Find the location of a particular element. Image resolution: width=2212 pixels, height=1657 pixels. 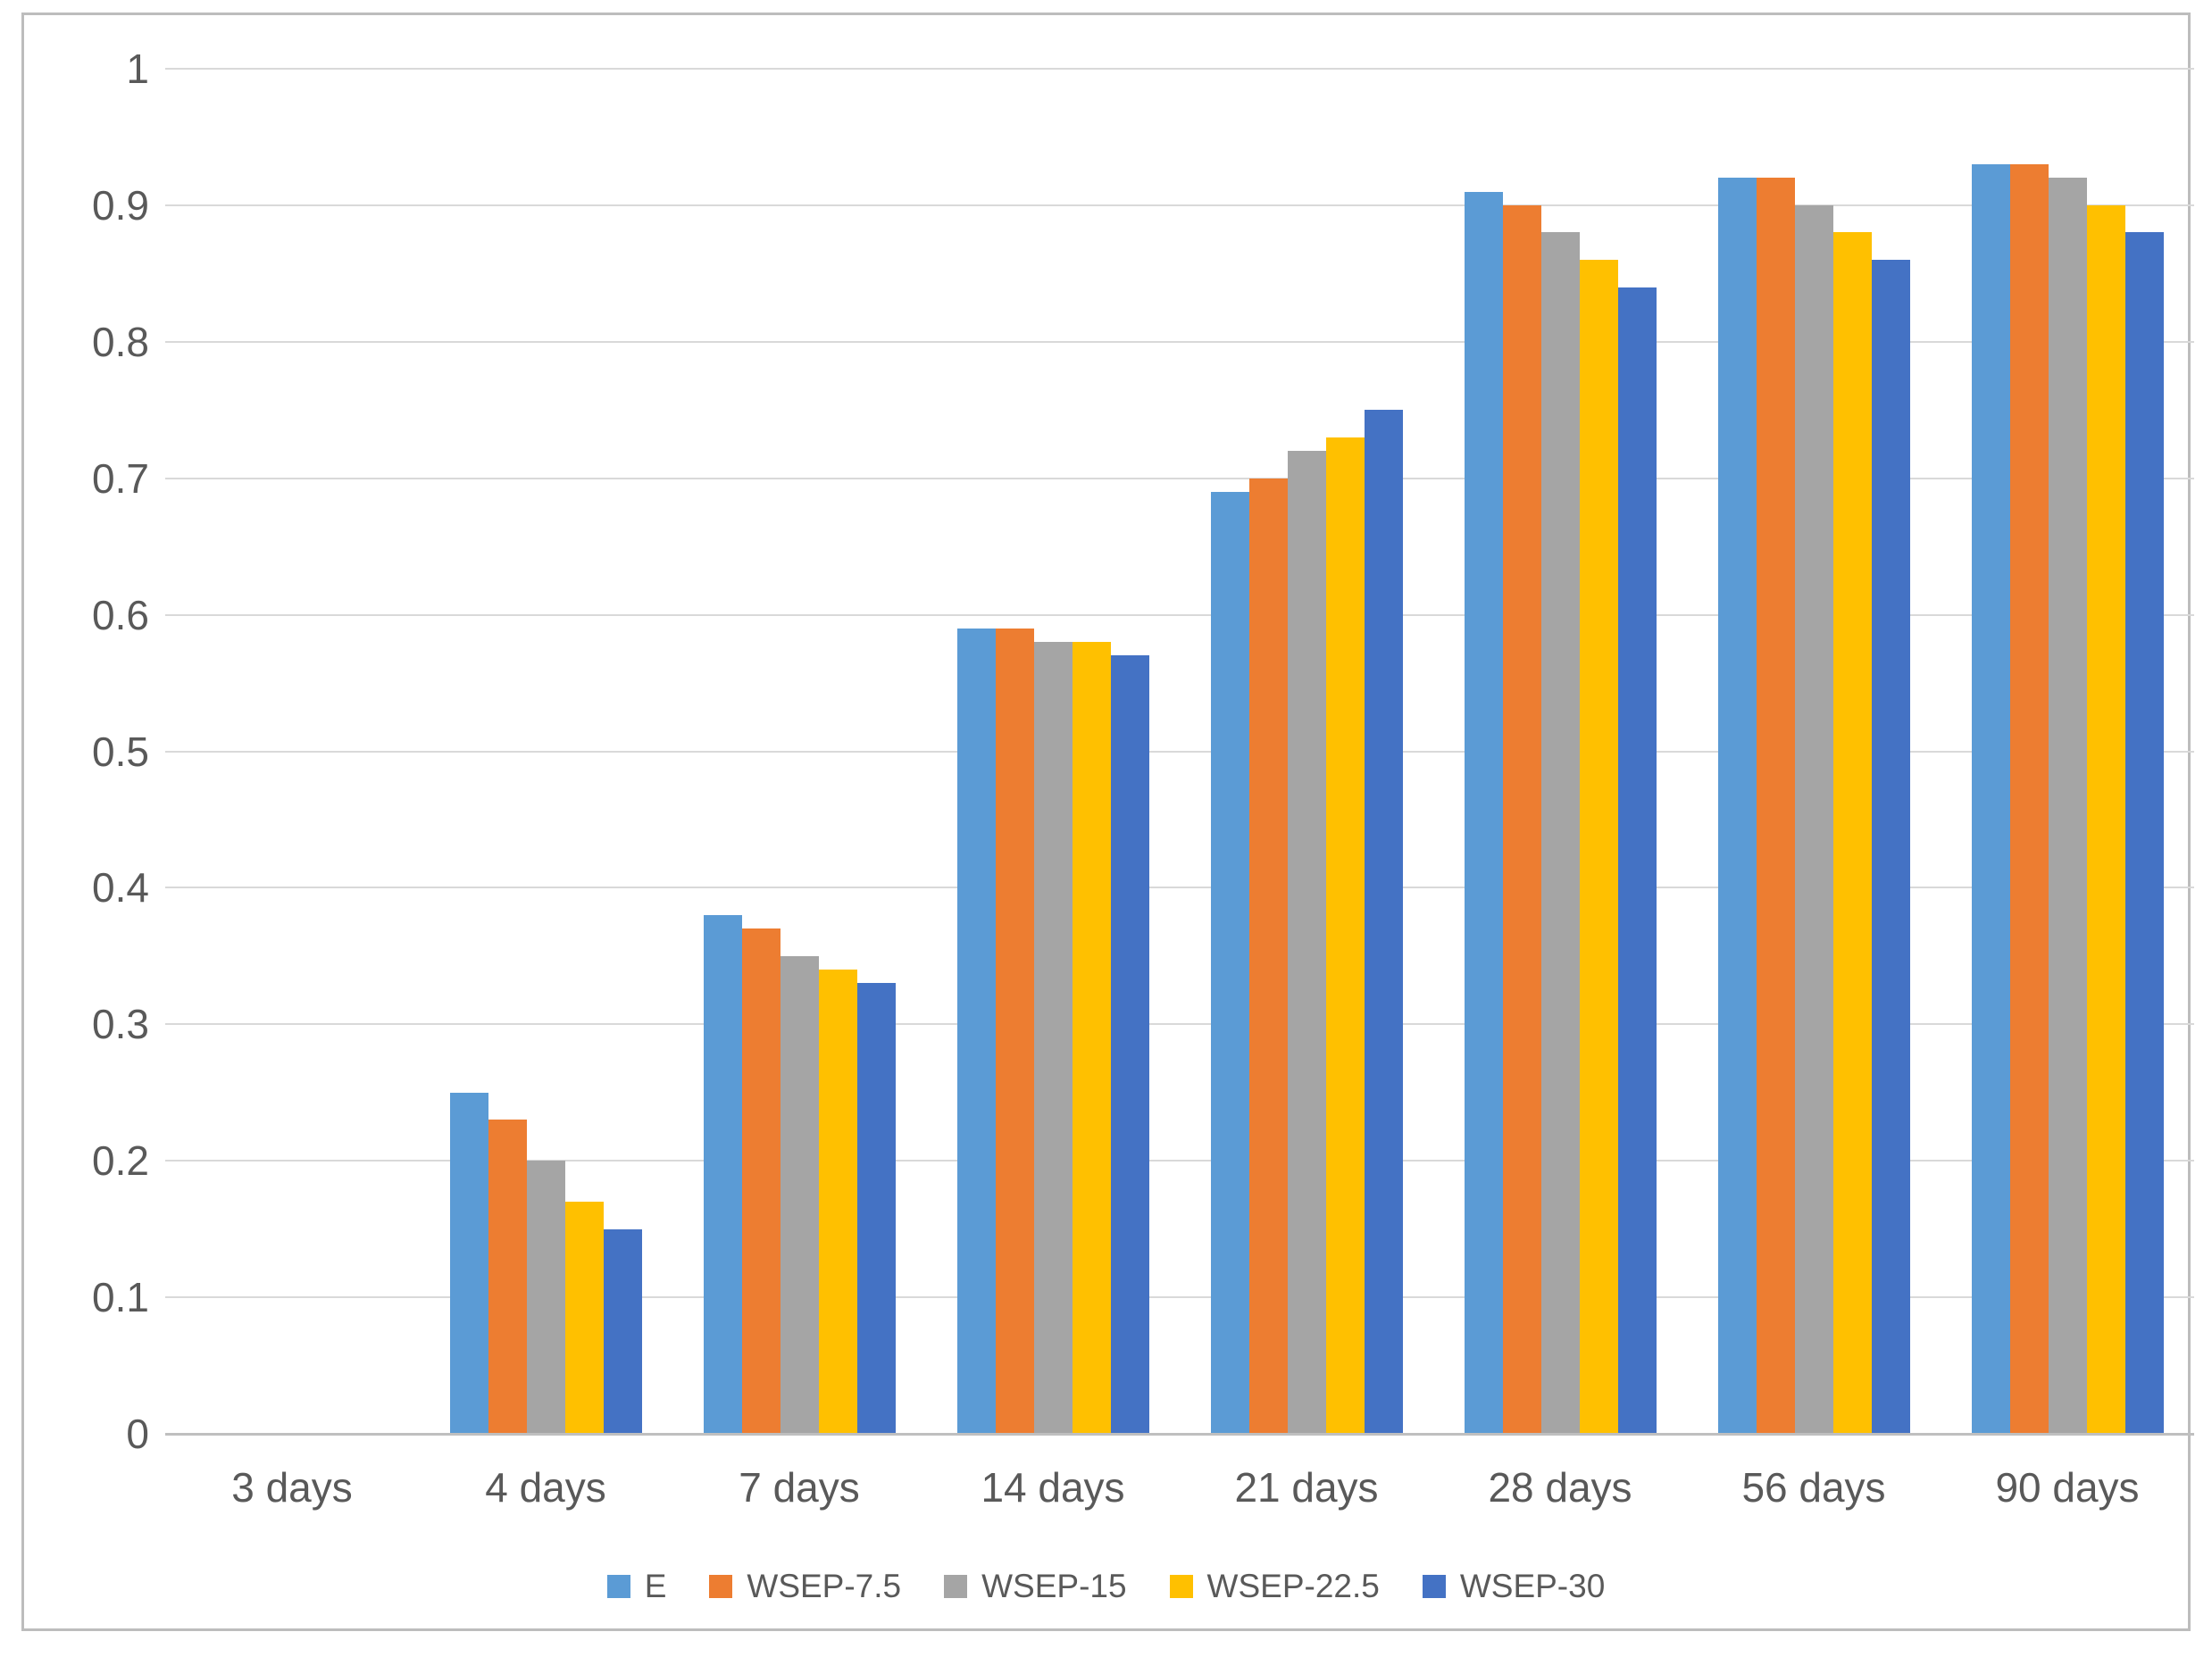

bar-WSEP-22.5-21-days is located at coordinates (1345, 935).